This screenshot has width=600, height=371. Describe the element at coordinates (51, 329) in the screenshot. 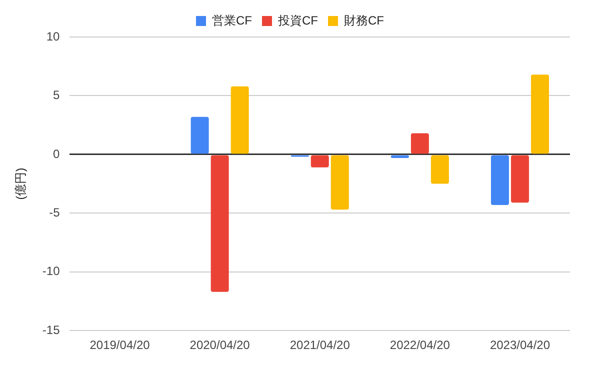

I see `y-tick-label: -15` at that location.